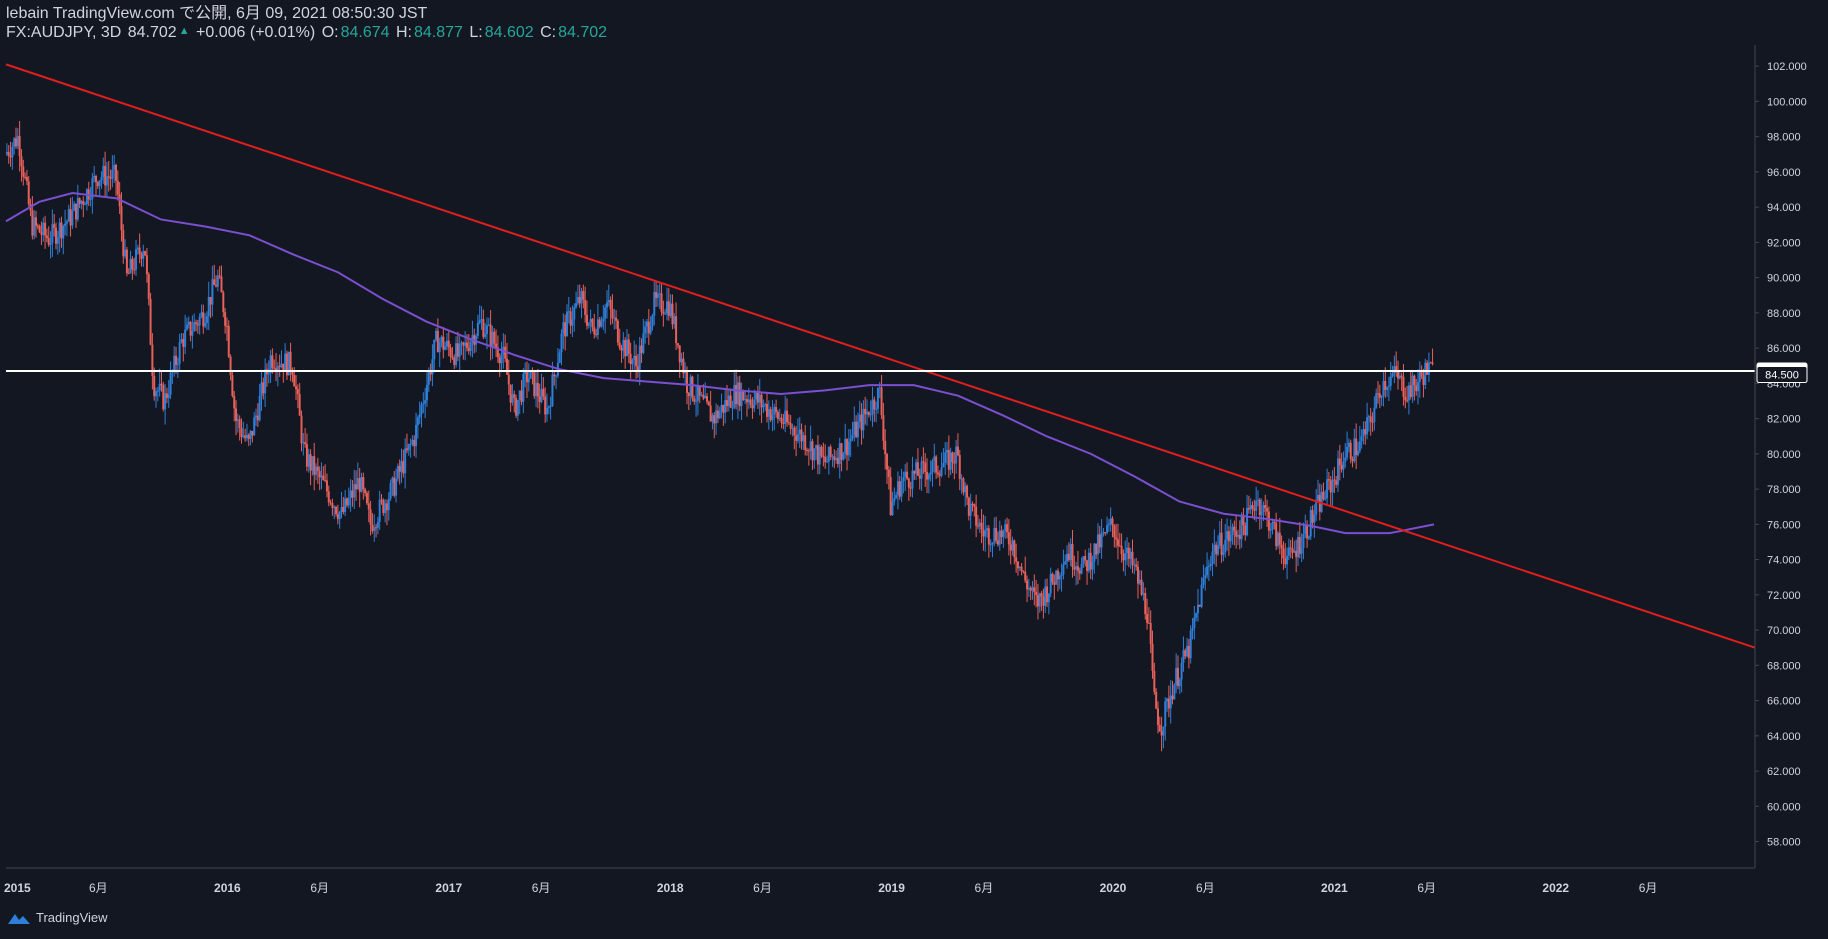  Describe the element at coordinates (1113, 888) in the screenshot. I see `time-tick-label: 2020` at that location.